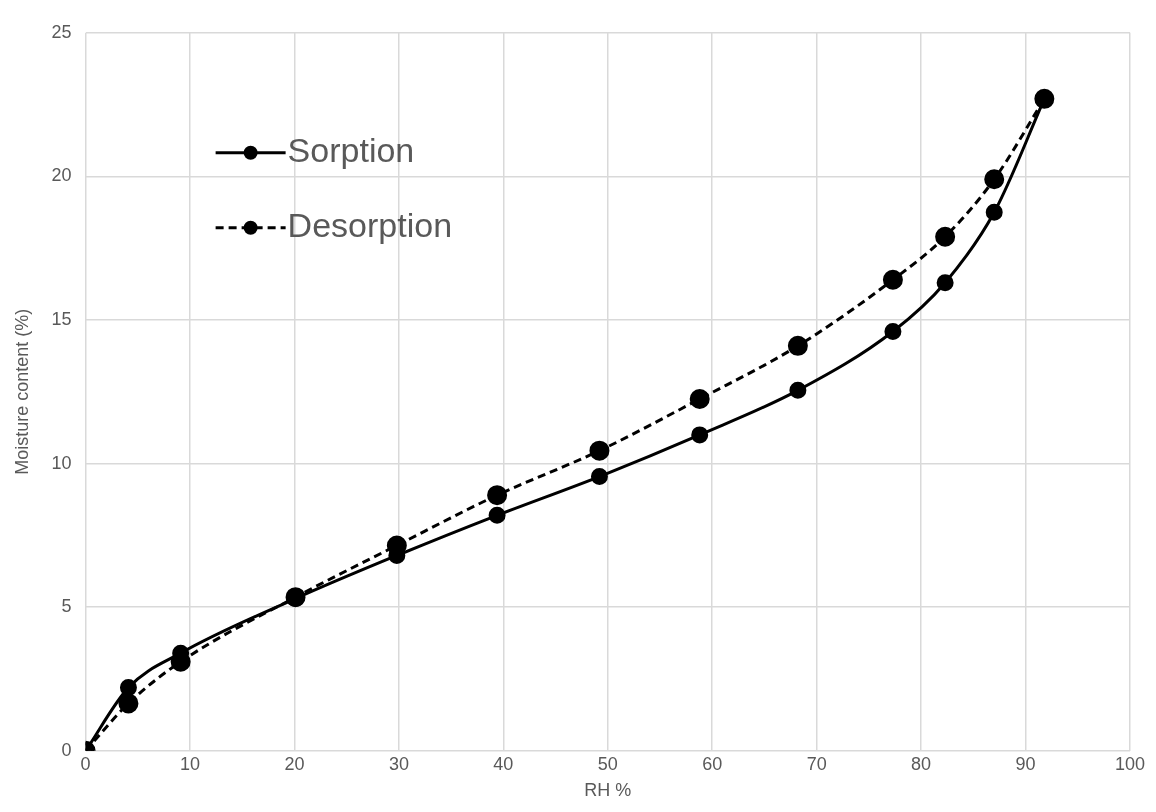 The width and height of the screenshot is (1156, 812). What do you see at coordinates (85, 763) in the screenshot?
I see `x-tick-label: 0` at bounding box center [85, 763].